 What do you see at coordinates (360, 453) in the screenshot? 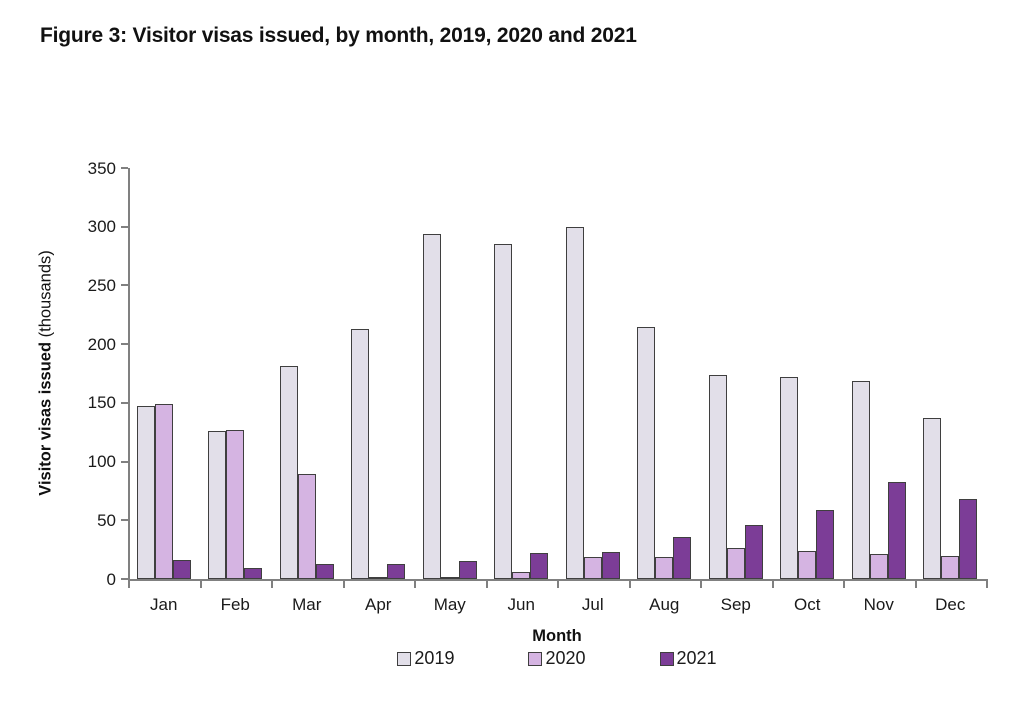
I see `bar-2019-apr` at bounding box center [360, 453].